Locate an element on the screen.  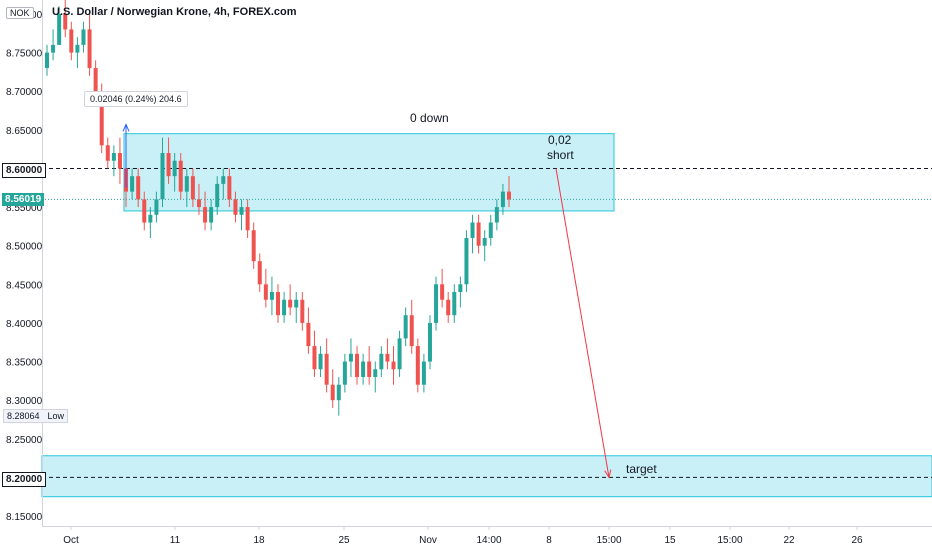
price-tag-level-high: 8.60000 is located at coordinates (24, 170).